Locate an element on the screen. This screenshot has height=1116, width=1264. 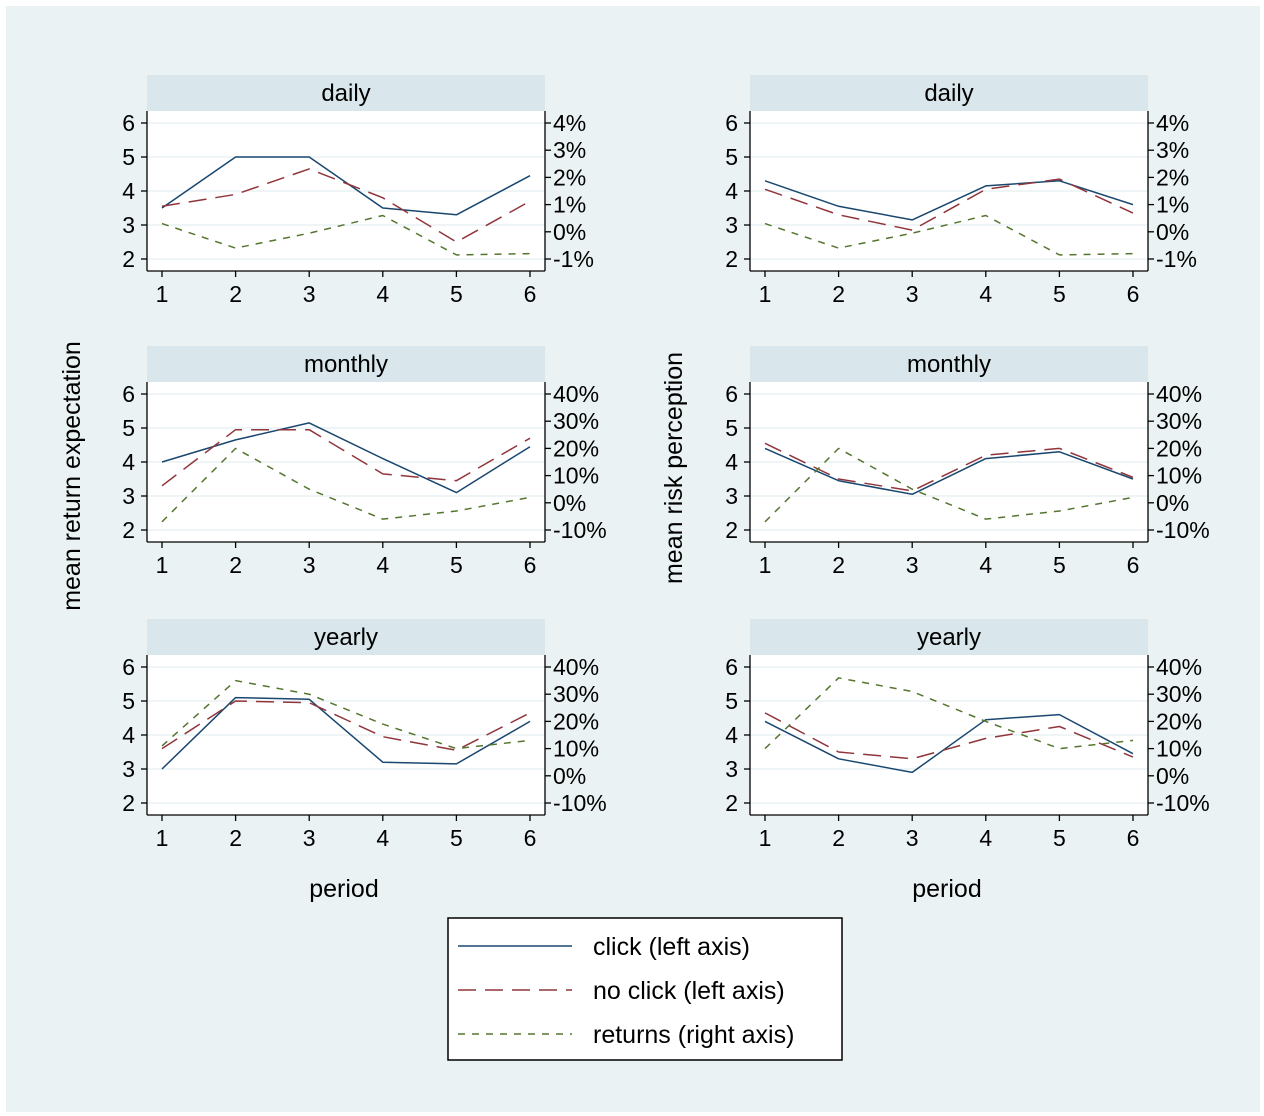
panel-title: daily is located at coordinates (345, 93).